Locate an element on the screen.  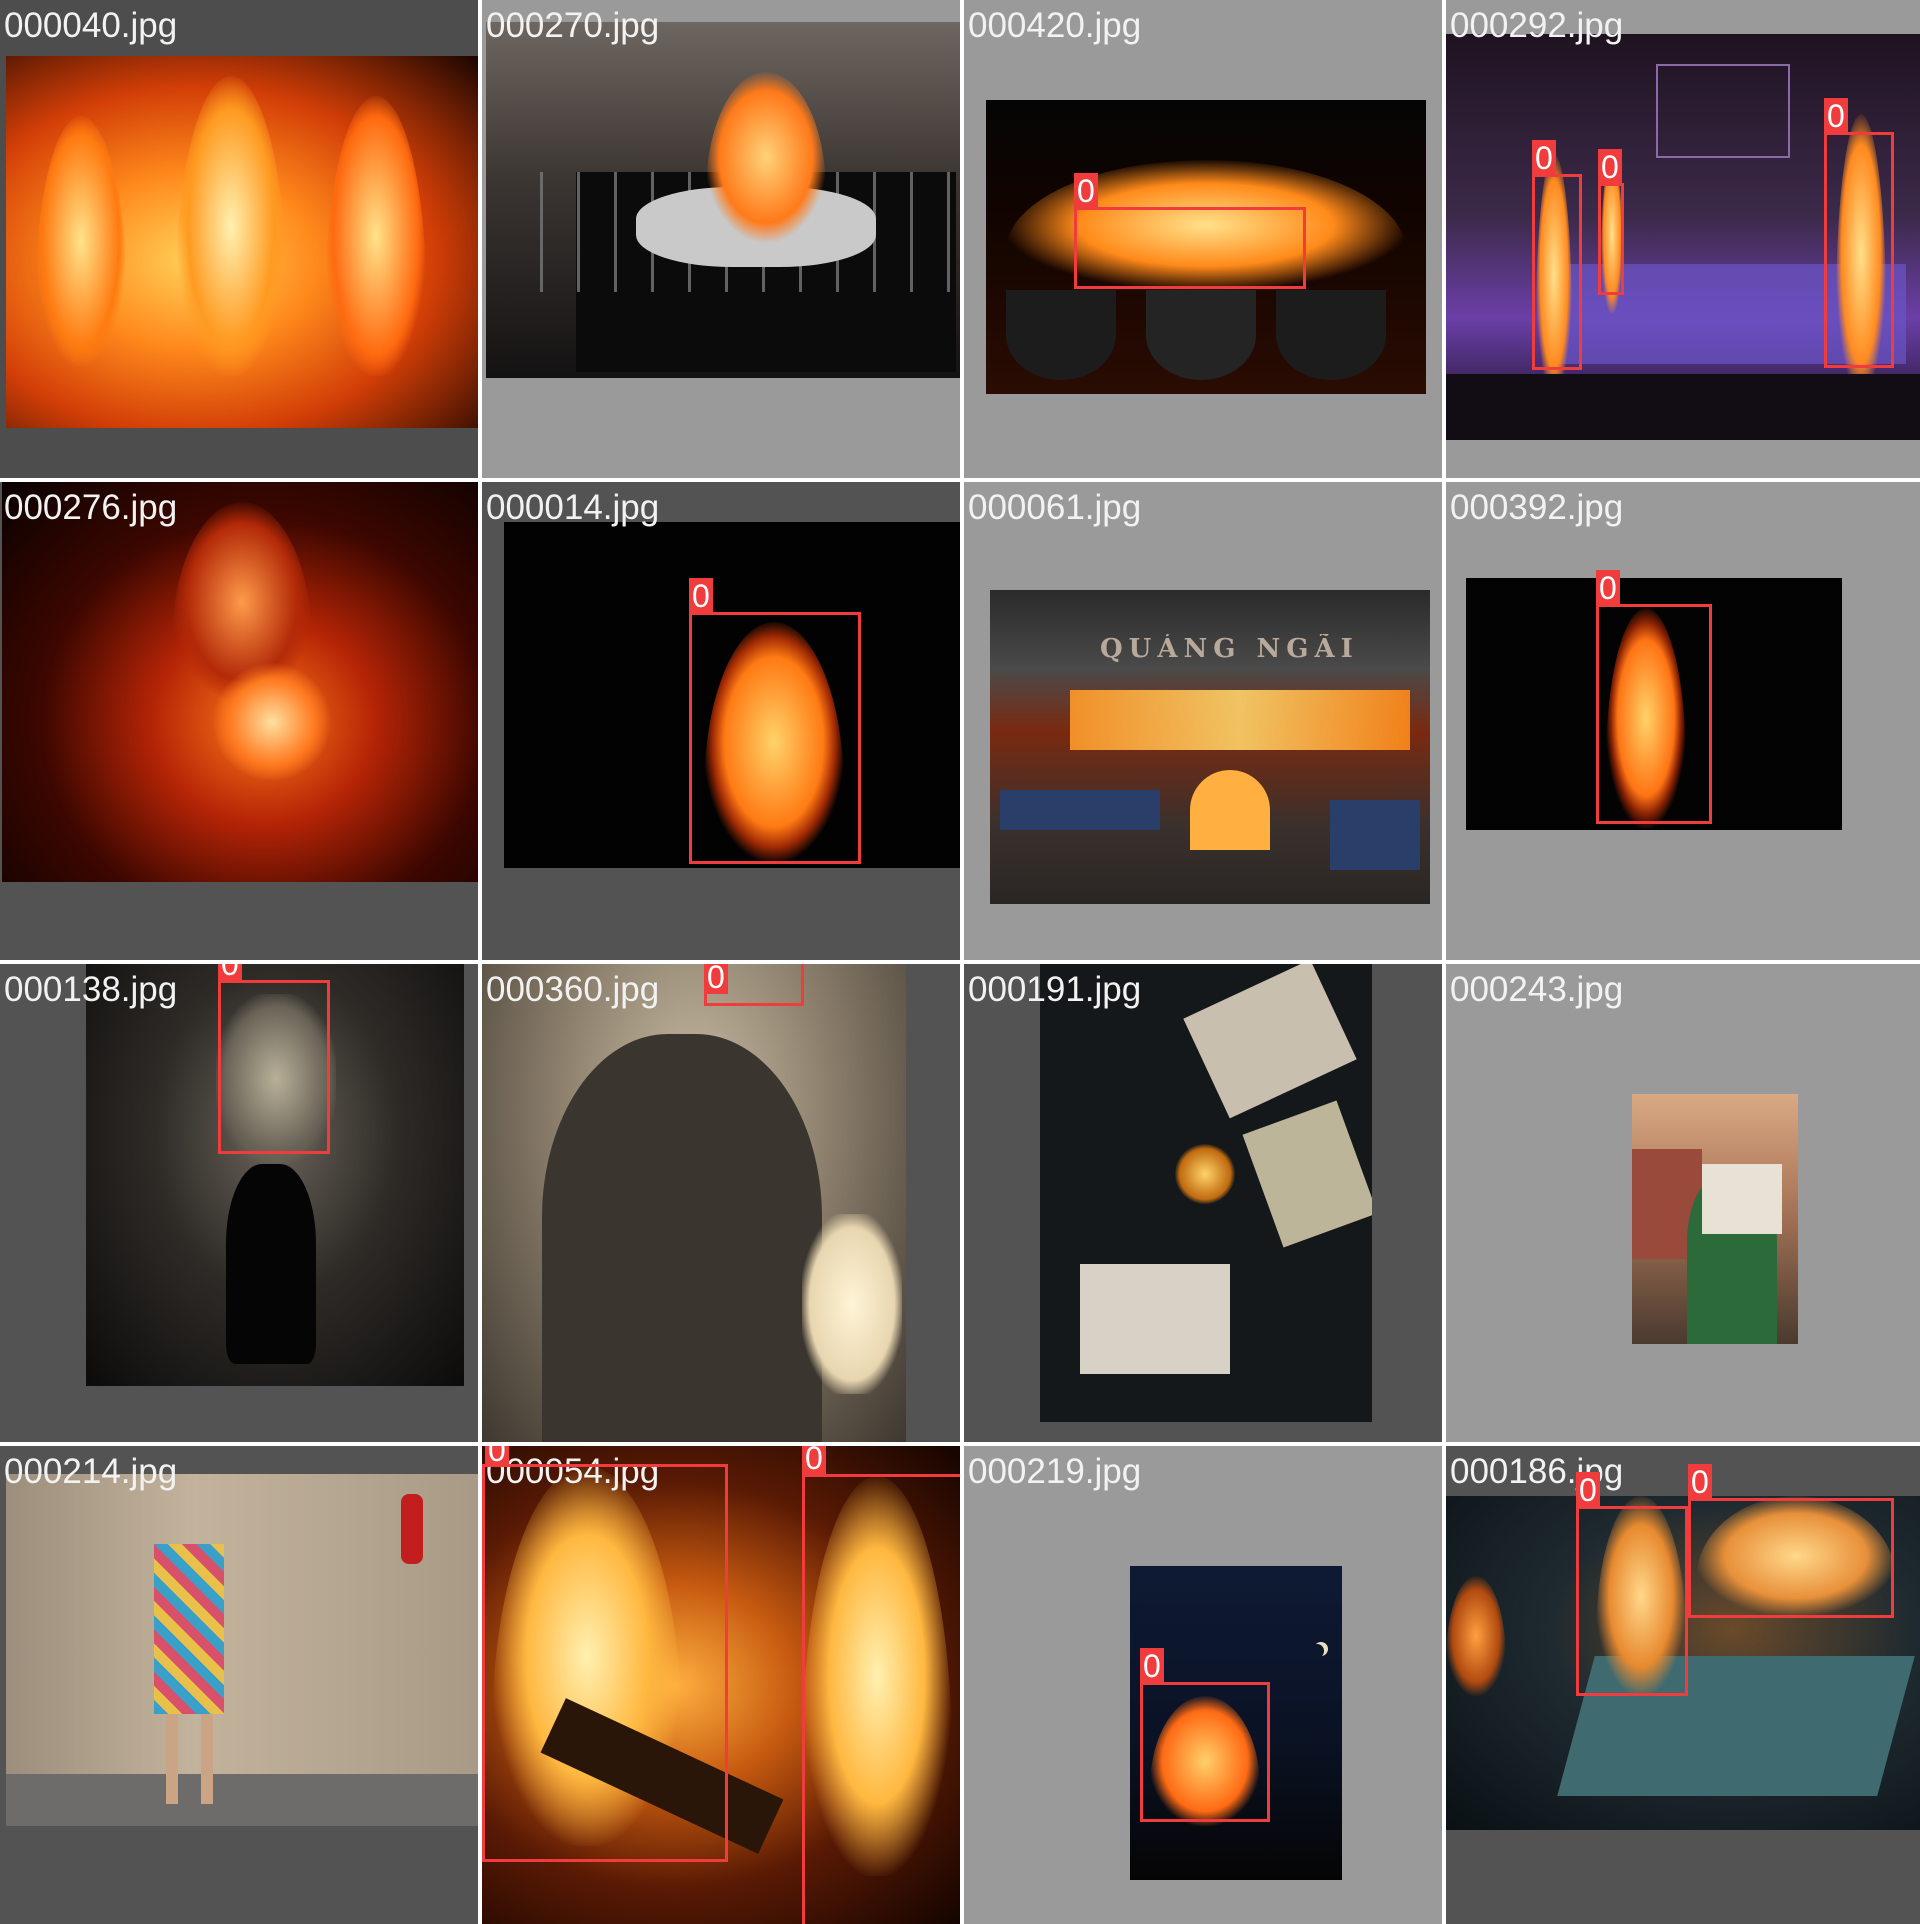
market-sign-text: QUẢNG NGÃI is located at coordinates (1229, 649).